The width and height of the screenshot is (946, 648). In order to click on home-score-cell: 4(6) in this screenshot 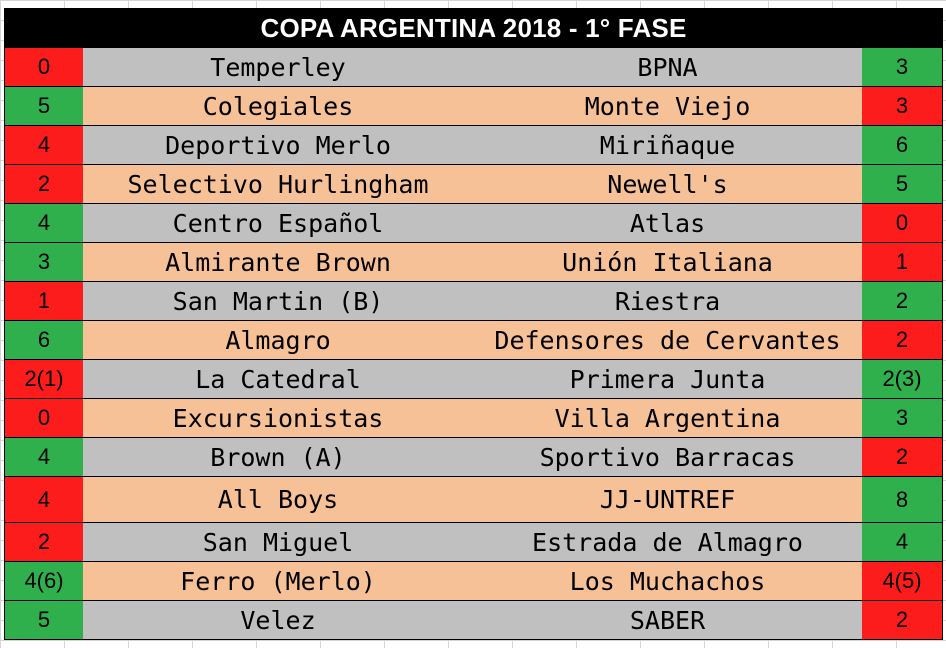, I will do `click(44, 581)`.